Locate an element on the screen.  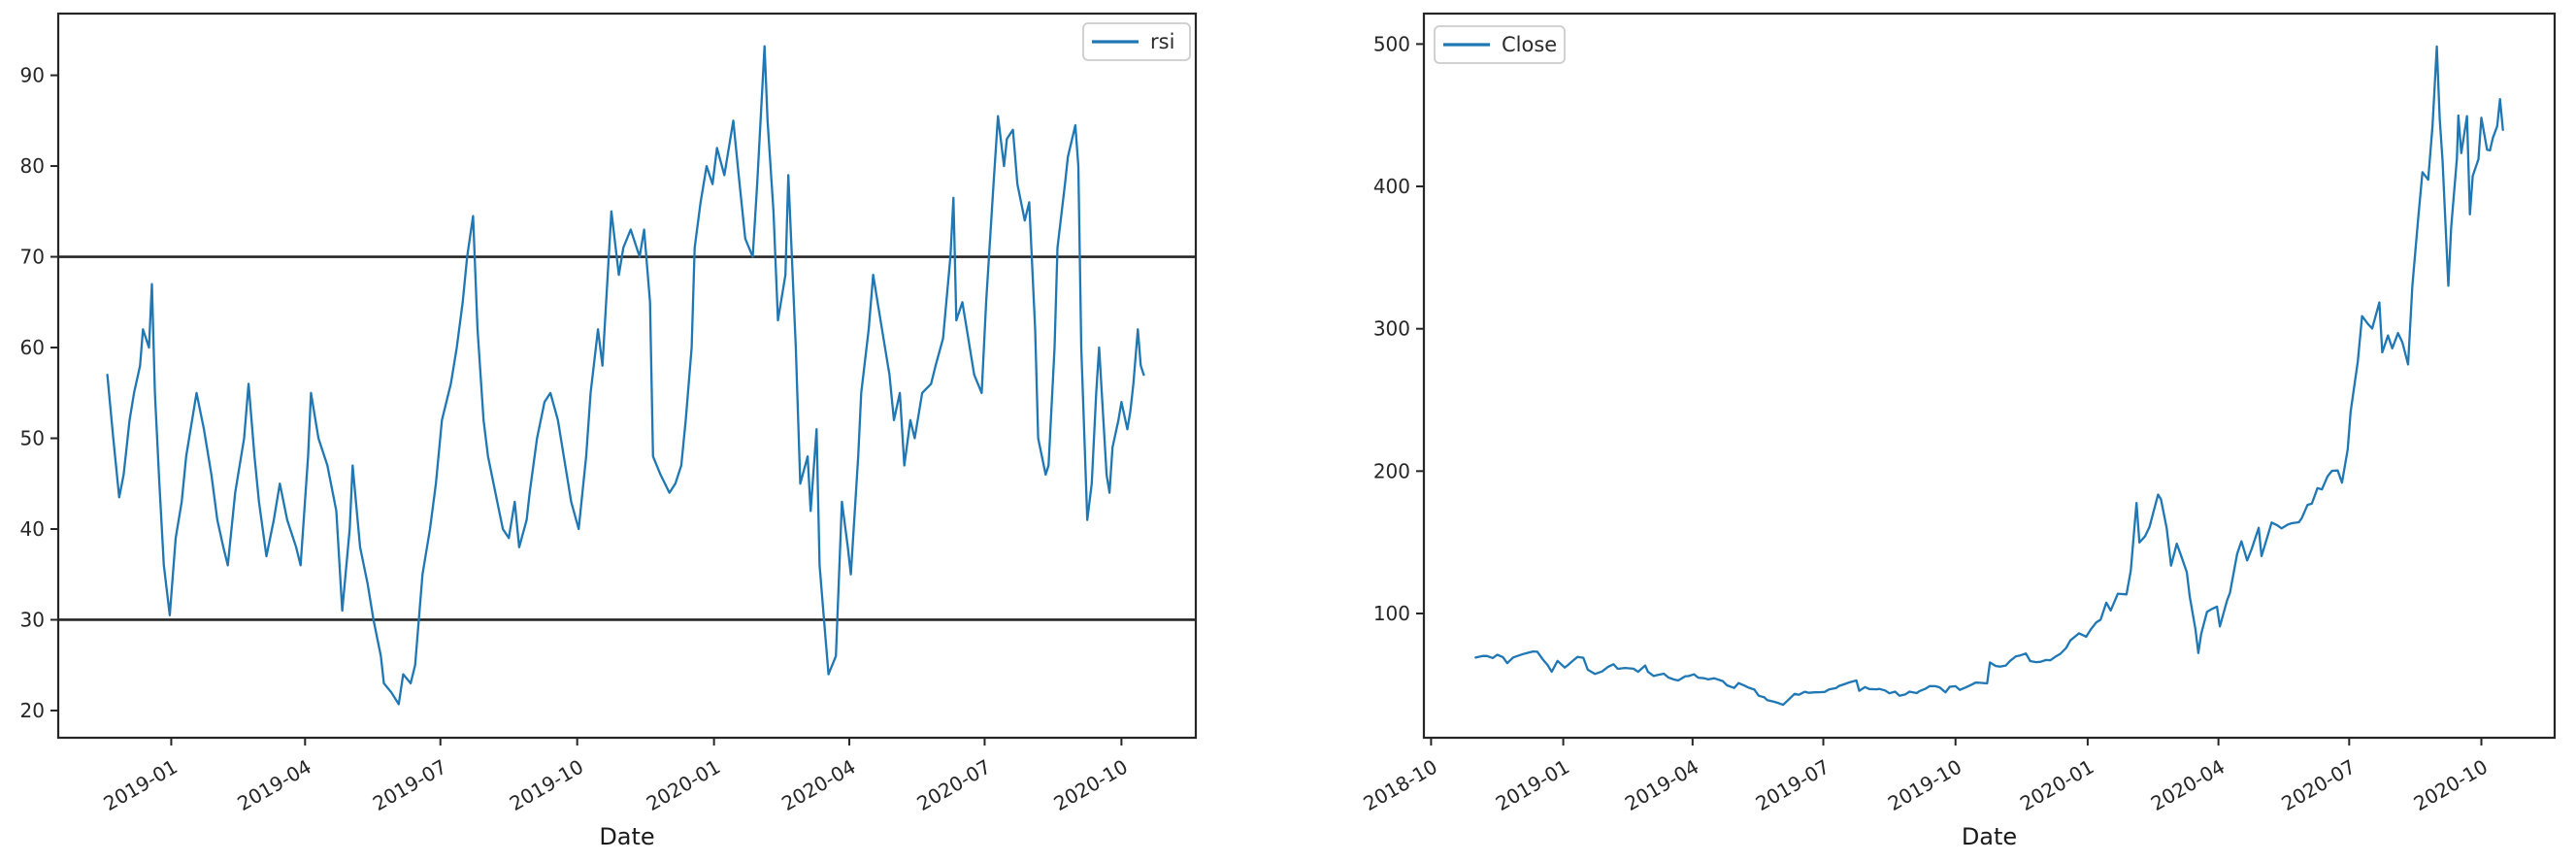
y-tick-label: 30 is located at coordinates (32, 619).